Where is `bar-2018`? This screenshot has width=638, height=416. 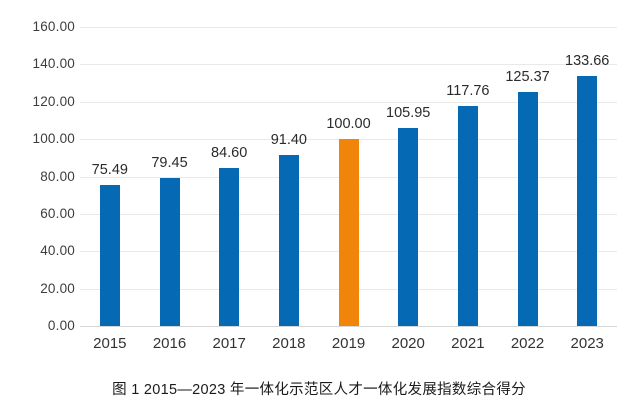
bar-2018 is located at coordinates (288, 240).